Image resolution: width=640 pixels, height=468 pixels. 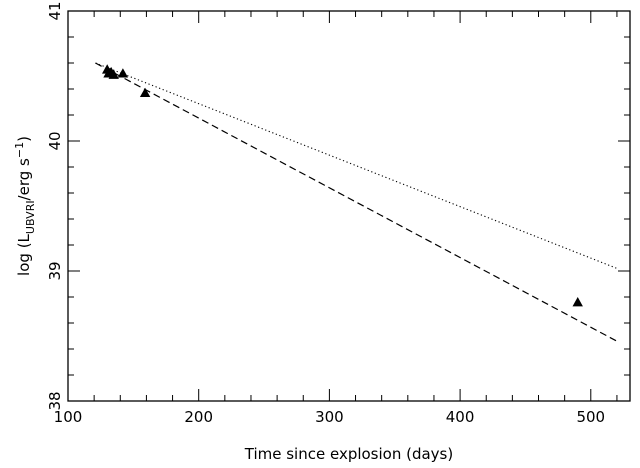 What do you see at coordinates (24, 254) in the screenshot?
I see `y-axis-label-prefix: log (L` at bounding box center [24, 254].